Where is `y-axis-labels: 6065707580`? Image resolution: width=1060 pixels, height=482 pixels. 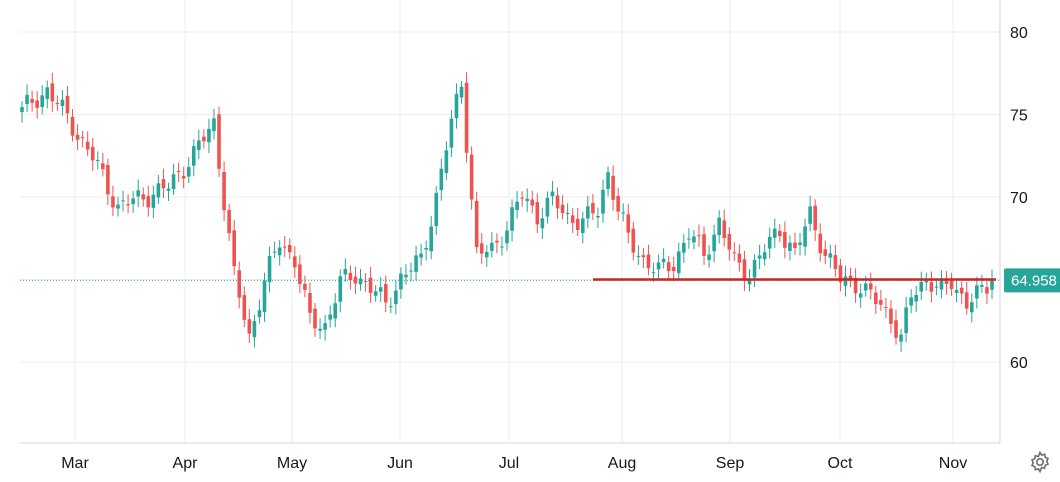 y-axis-labels: 6065707580 is located at coordinates (1019, 198).